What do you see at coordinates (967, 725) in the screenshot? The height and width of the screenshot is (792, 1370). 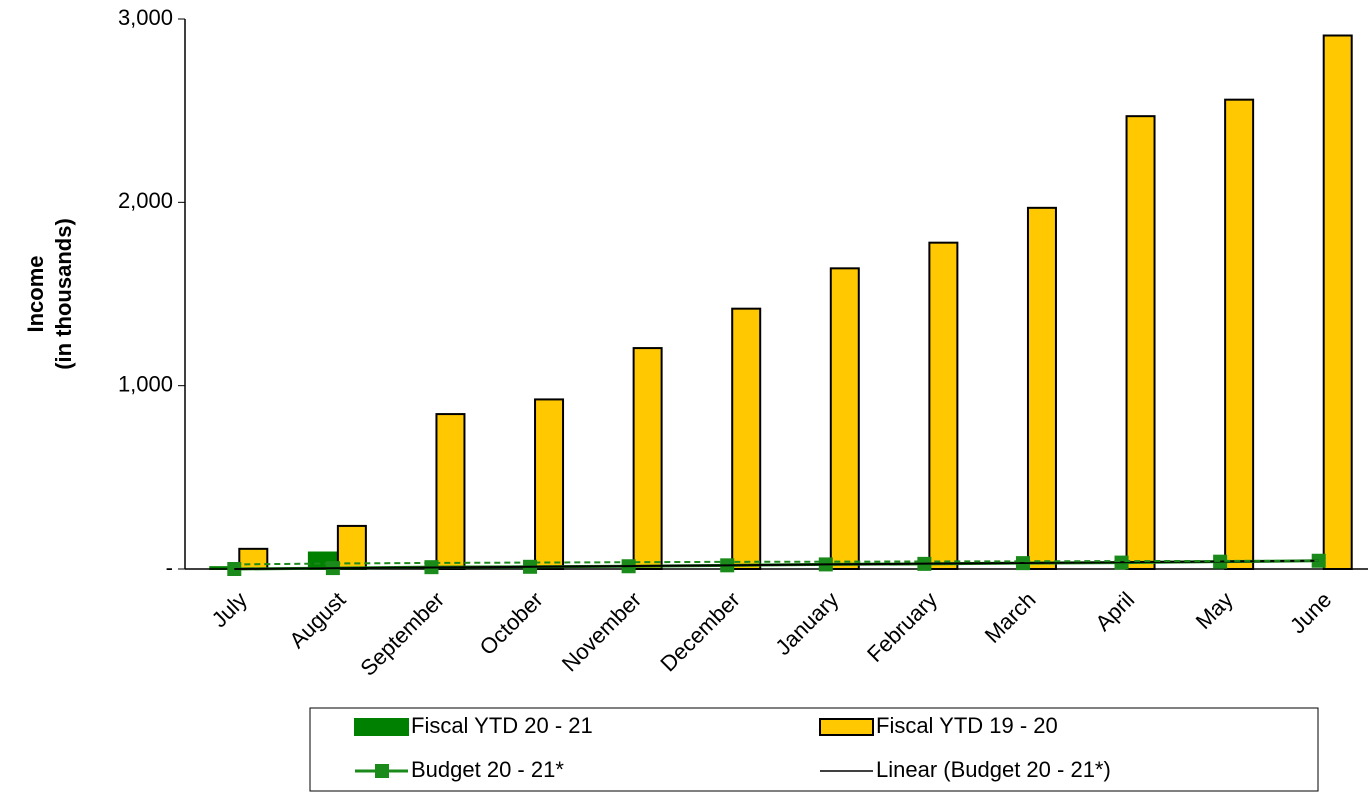 I see `legend-label: Fiscal YTD 19 - 20` at bounding box center [967, 725].